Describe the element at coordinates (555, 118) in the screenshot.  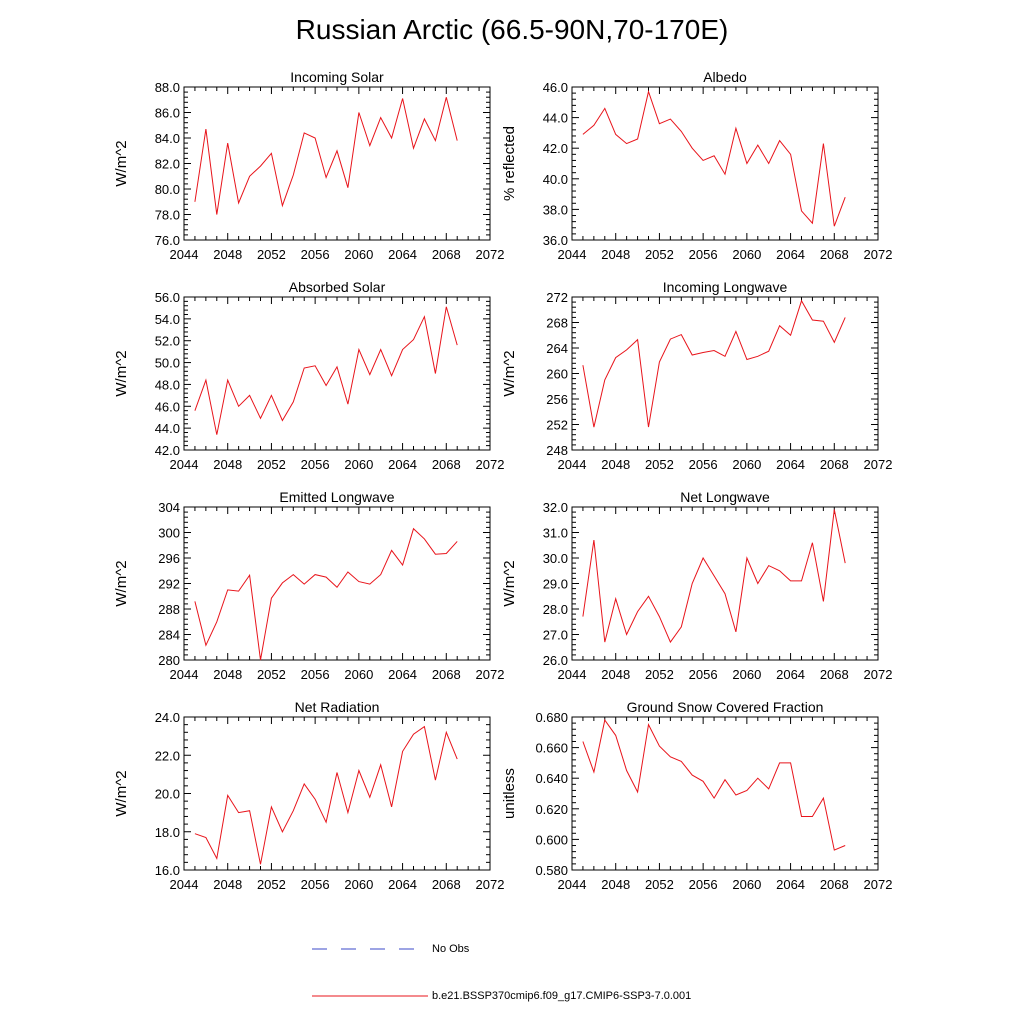
I see `y-tick-label: 44.0` at that location.